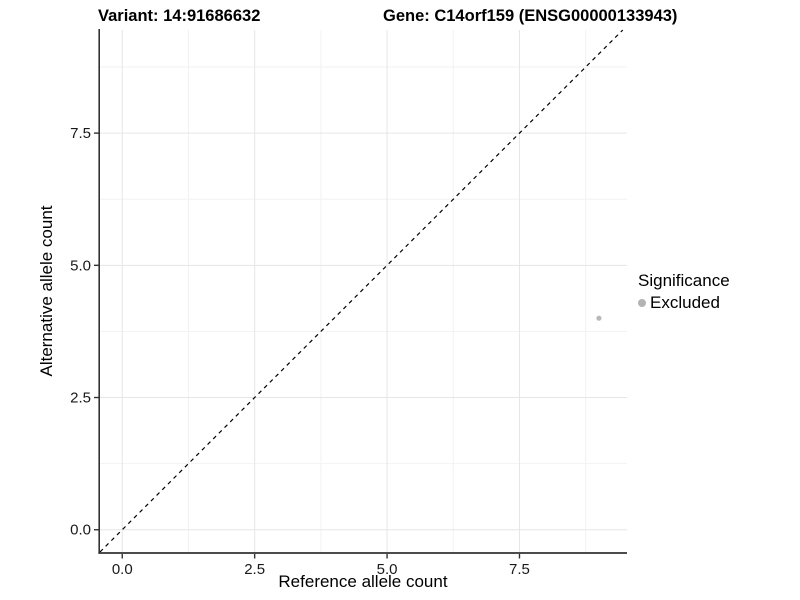 This screenshot has width=800, height=600. Describe the element at coordinates (363, 581) in the screenshot. I see `x-axis-title: Reference allele count` at that location.